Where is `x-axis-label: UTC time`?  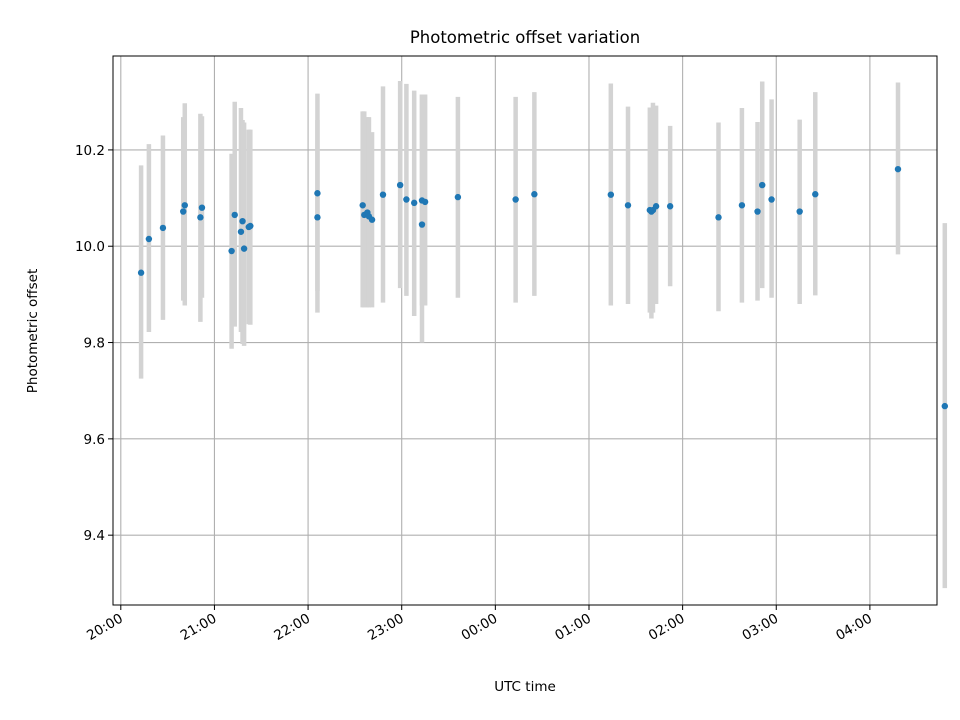
x-axis-label: UTC time is located at coordinates (525, 687).